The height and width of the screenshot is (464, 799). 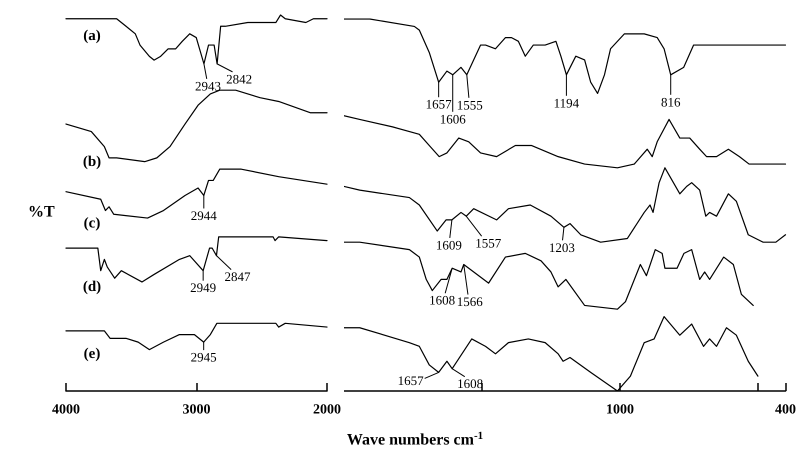 What do you see at coordinates (453, 118) in the screenshot?
I see `annotation: 1606` at bounding box center [453, 118].